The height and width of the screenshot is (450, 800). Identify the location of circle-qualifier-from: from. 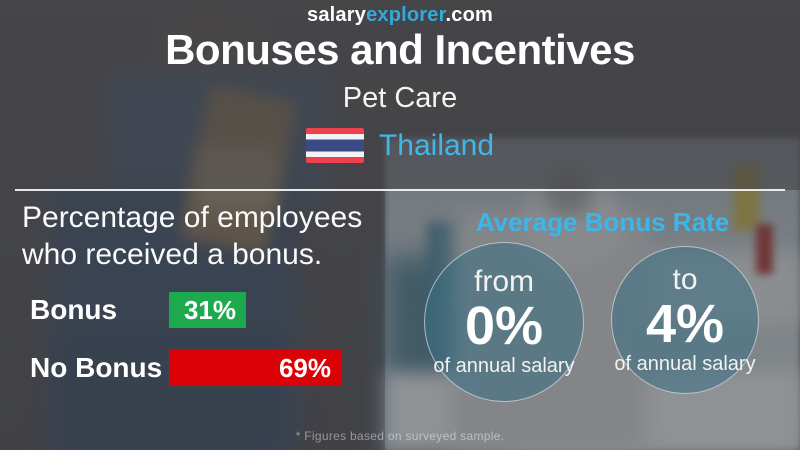
(504, 281).